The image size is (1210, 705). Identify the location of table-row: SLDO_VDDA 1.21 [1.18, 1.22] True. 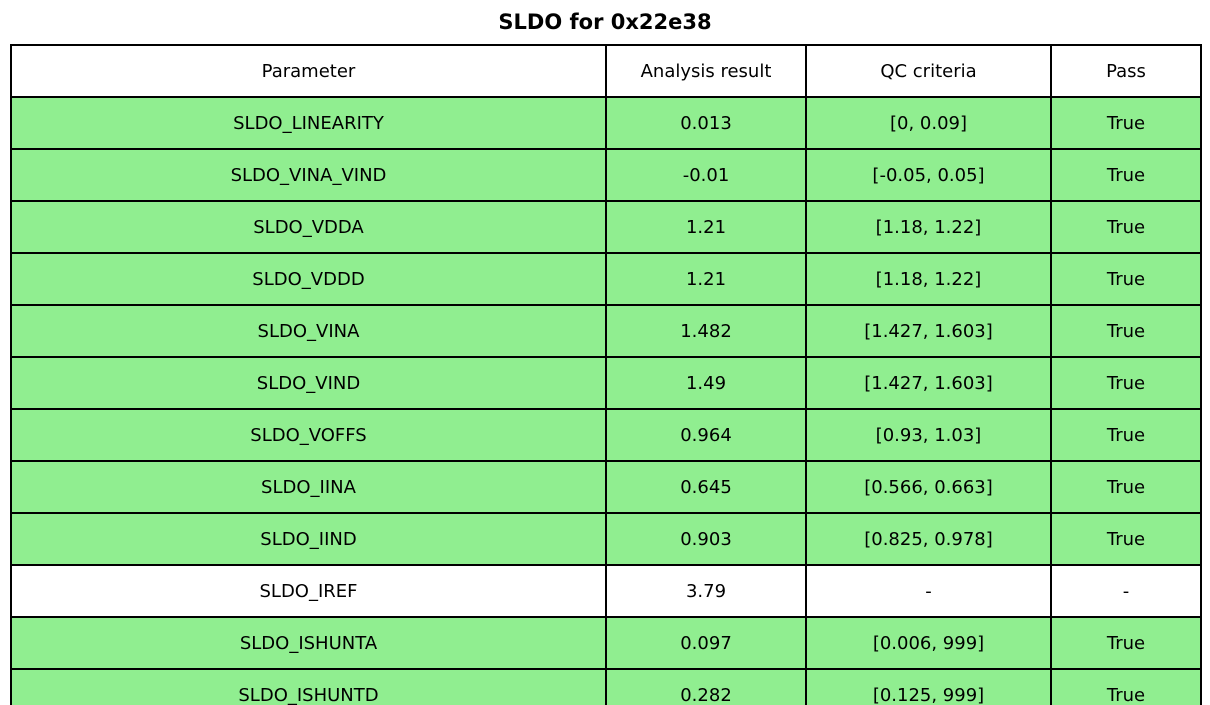
(606, 227).